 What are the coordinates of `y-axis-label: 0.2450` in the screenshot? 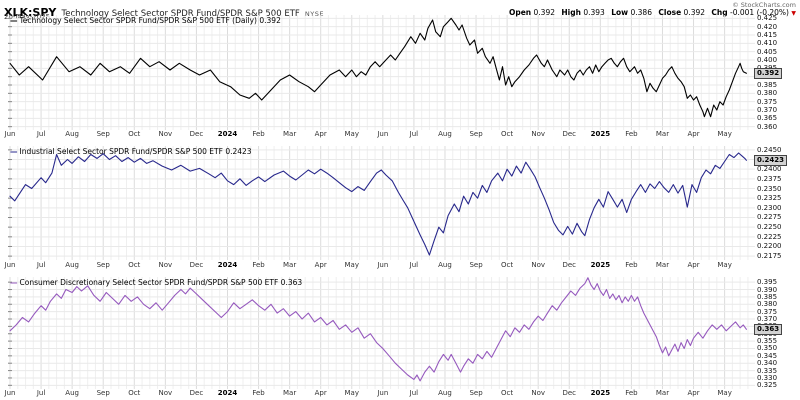 It's located at (769, 149).